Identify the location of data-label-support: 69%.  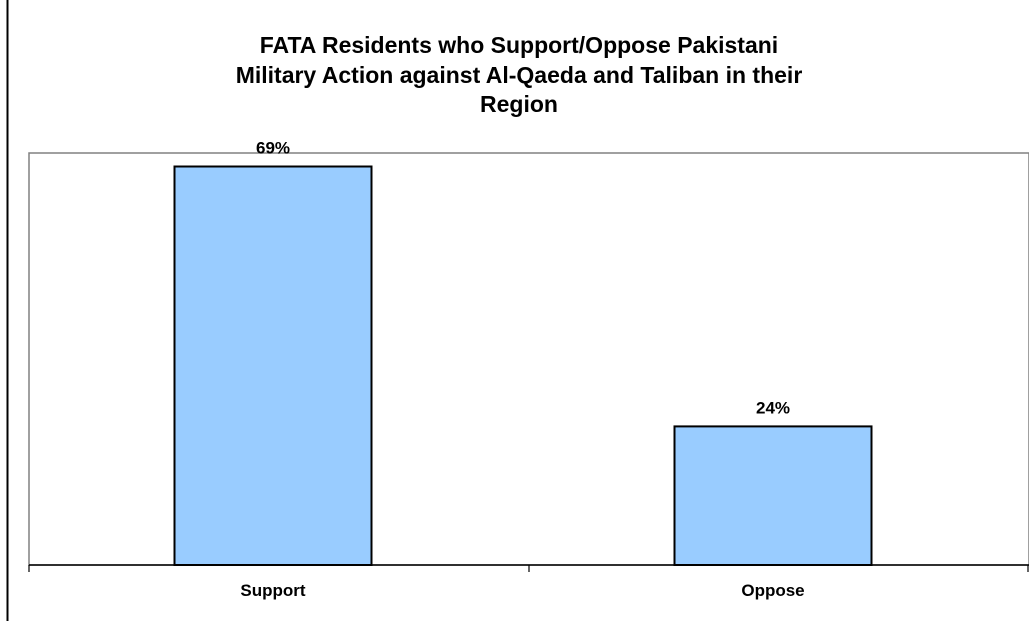
(273, 148).